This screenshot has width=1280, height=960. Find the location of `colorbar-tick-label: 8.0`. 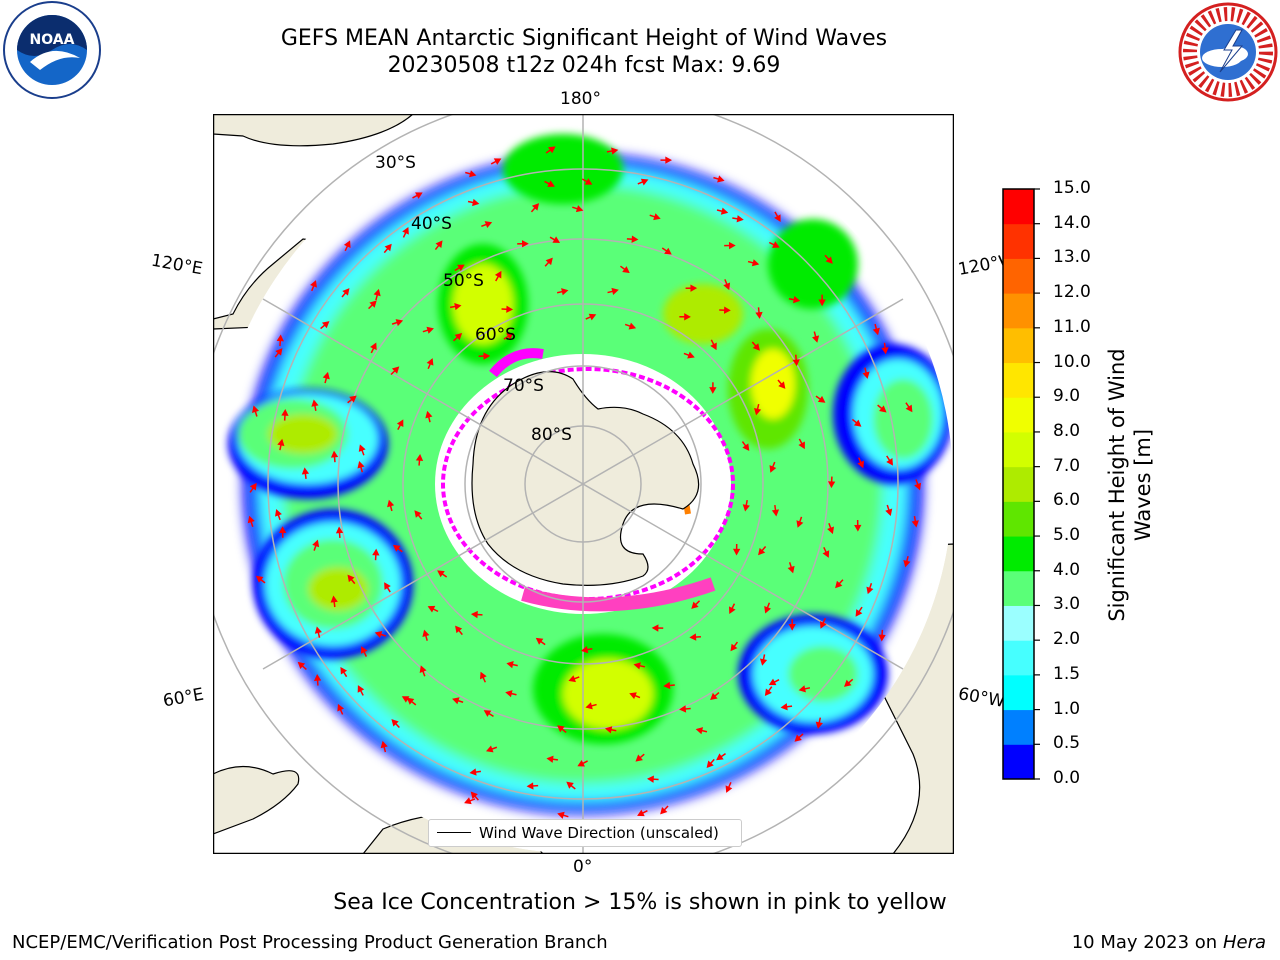

colorbar-tick-label: 8.0 is located at coordinates (1067, 430).